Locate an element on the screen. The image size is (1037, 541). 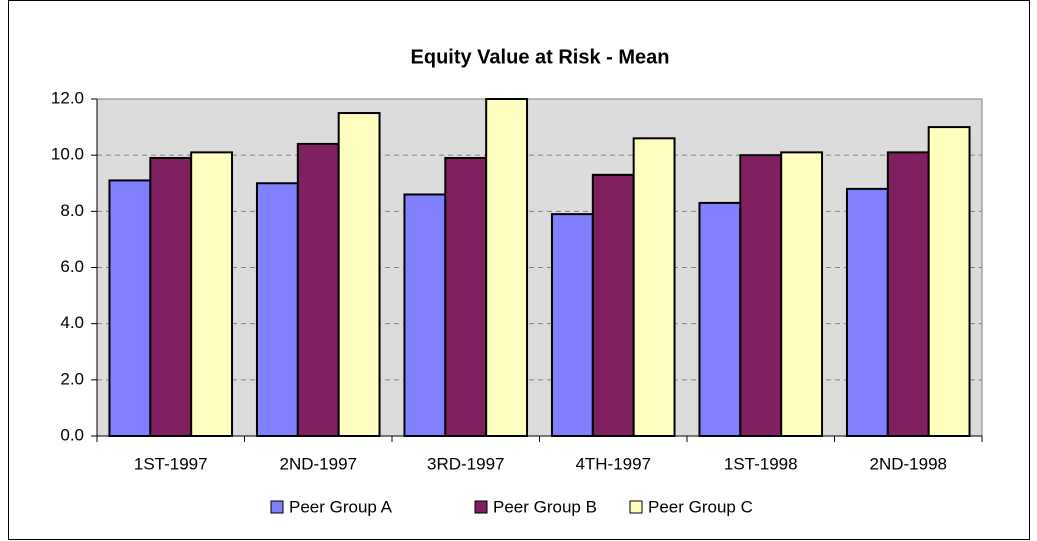
x-tick-label: 3RD-1997 is located at coordinates (466, 463).